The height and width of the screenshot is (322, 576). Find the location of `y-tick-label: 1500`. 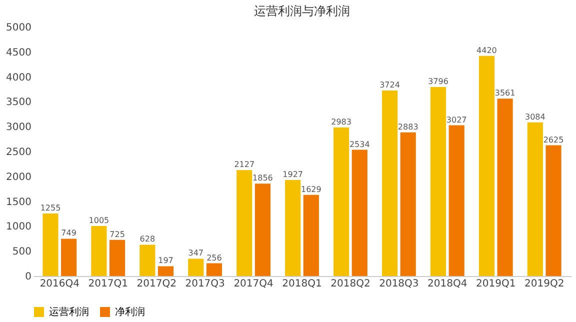

y-tick-label: 1500 is located at coordinates (19, 202).